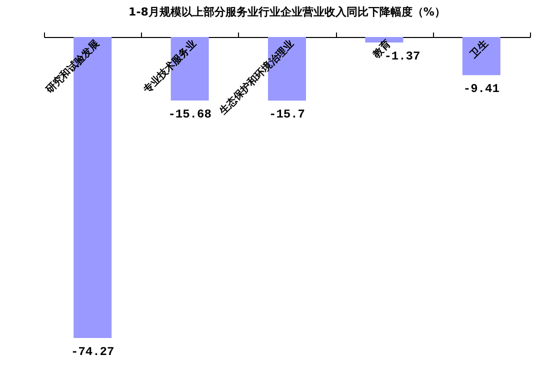 This screenshot has height=382, width=549. Describe the element at coordinates (169, 67) in the screenshot. I see `x-tick-label: 专业技术服务业` at that location.